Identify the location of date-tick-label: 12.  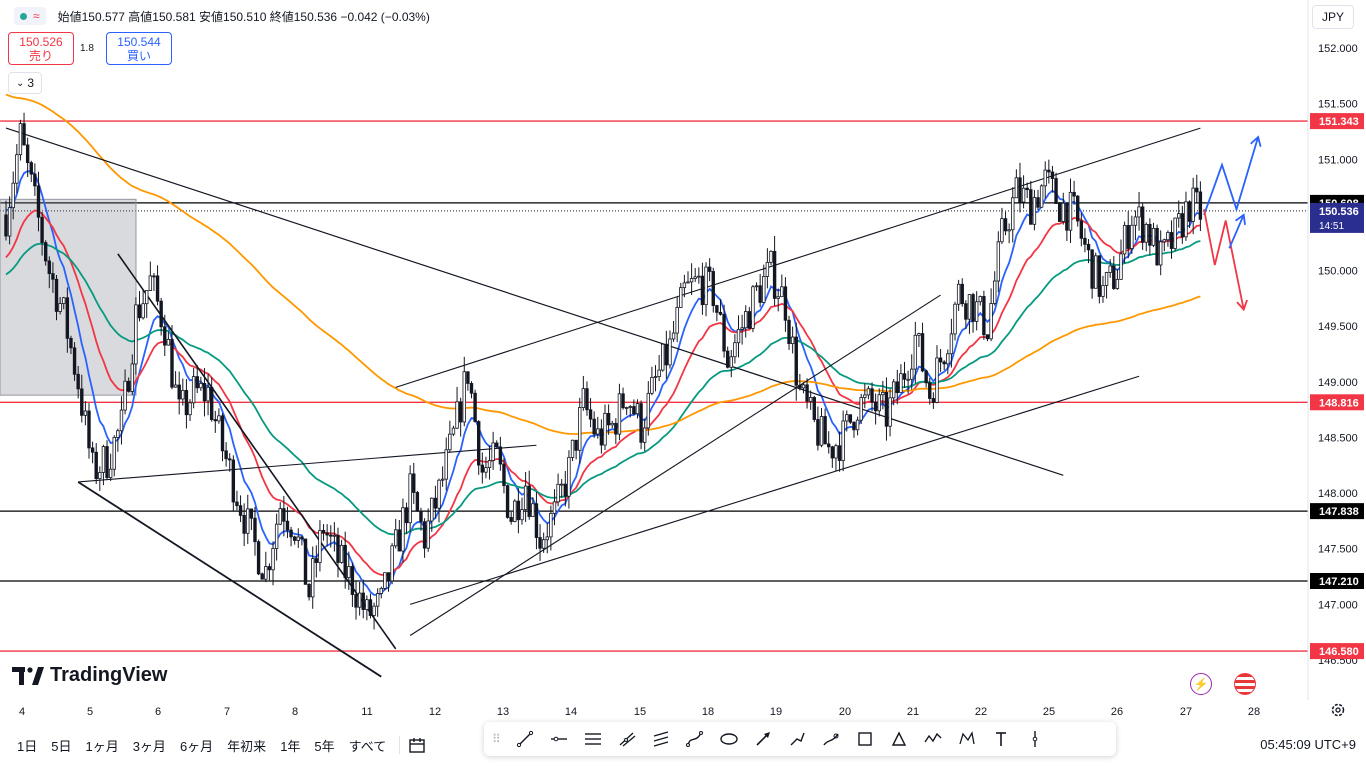
(435, 712).